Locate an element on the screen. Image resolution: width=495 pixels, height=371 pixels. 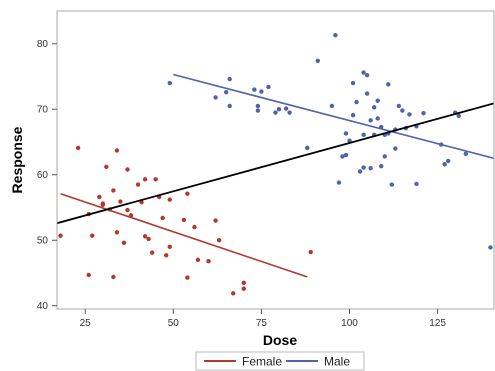
x-tick-label: 125 is located at coordinates (437, 323).